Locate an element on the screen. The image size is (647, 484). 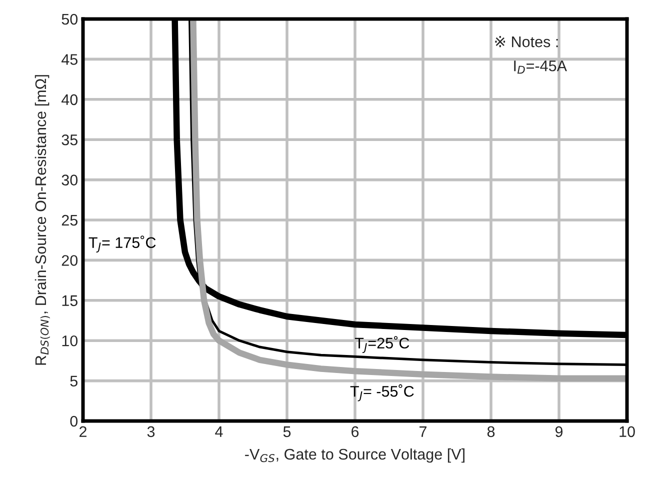
y-tick-label: 25 is located at coordinates (70, 220).